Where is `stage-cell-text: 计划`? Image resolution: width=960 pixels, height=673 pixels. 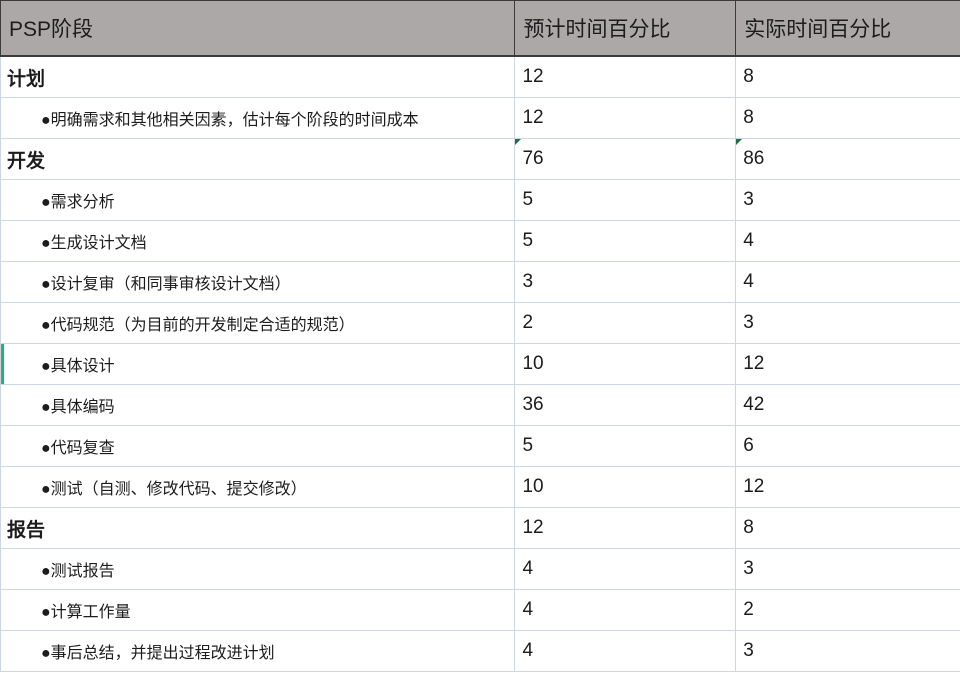
stage-cell-text: 计划 is located at coordinates (26, 79).